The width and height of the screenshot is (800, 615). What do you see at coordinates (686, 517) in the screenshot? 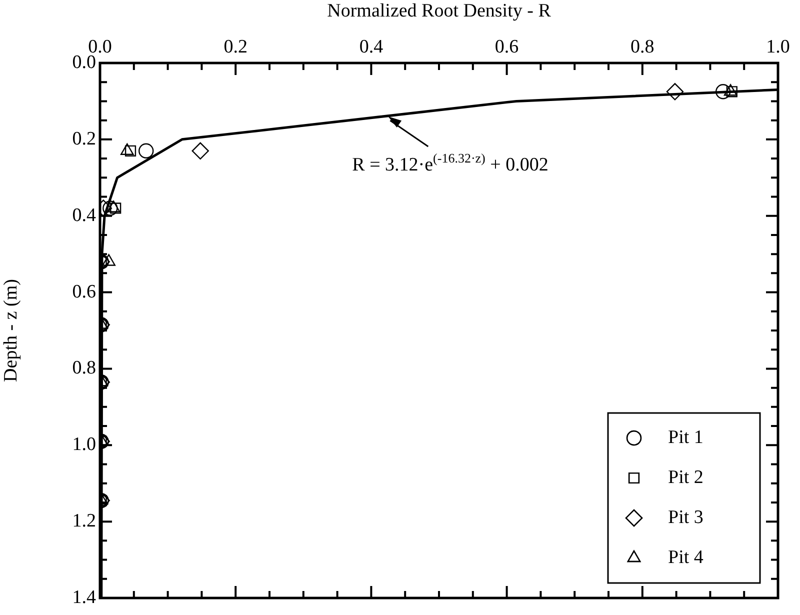
I see `legend-label: Pit 3` at bounding box center [686, 517].